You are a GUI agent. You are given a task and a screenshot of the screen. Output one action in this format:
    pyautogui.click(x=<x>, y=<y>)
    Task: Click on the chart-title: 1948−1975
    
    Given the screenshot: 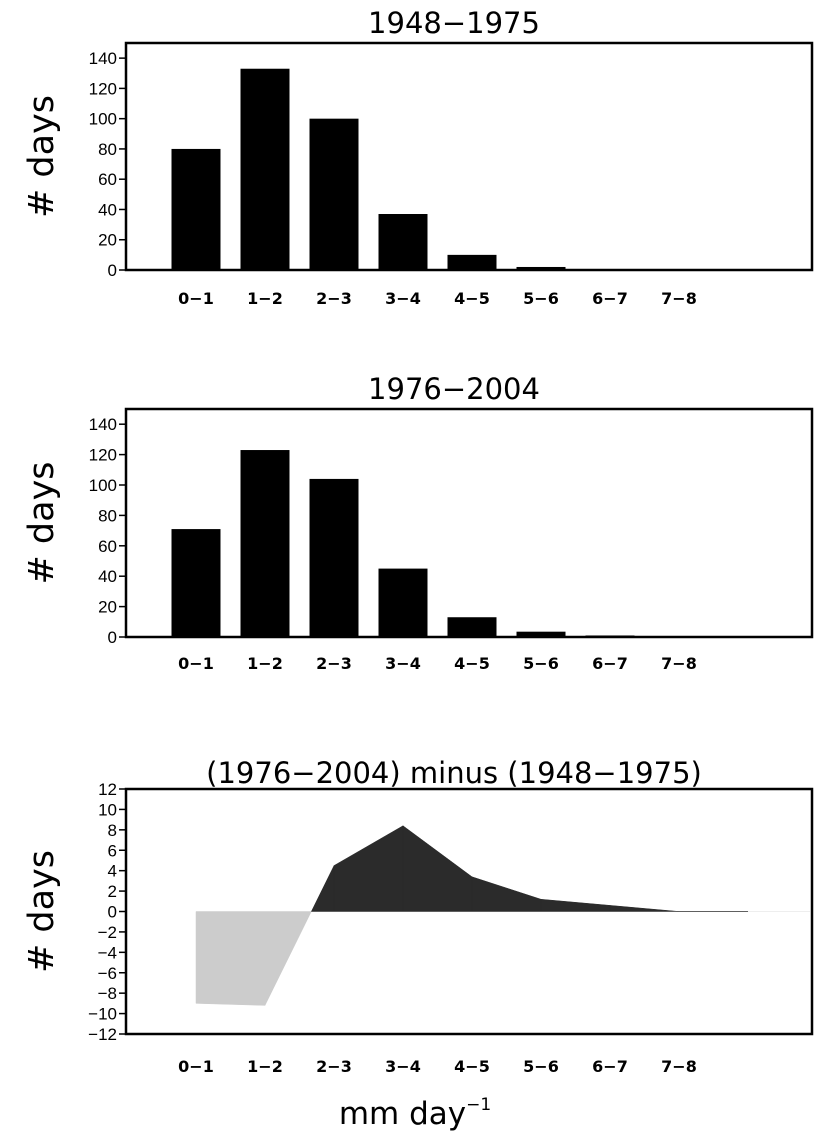 What is the action you would take?
    pyautogui.click(x=454, y=23)
    